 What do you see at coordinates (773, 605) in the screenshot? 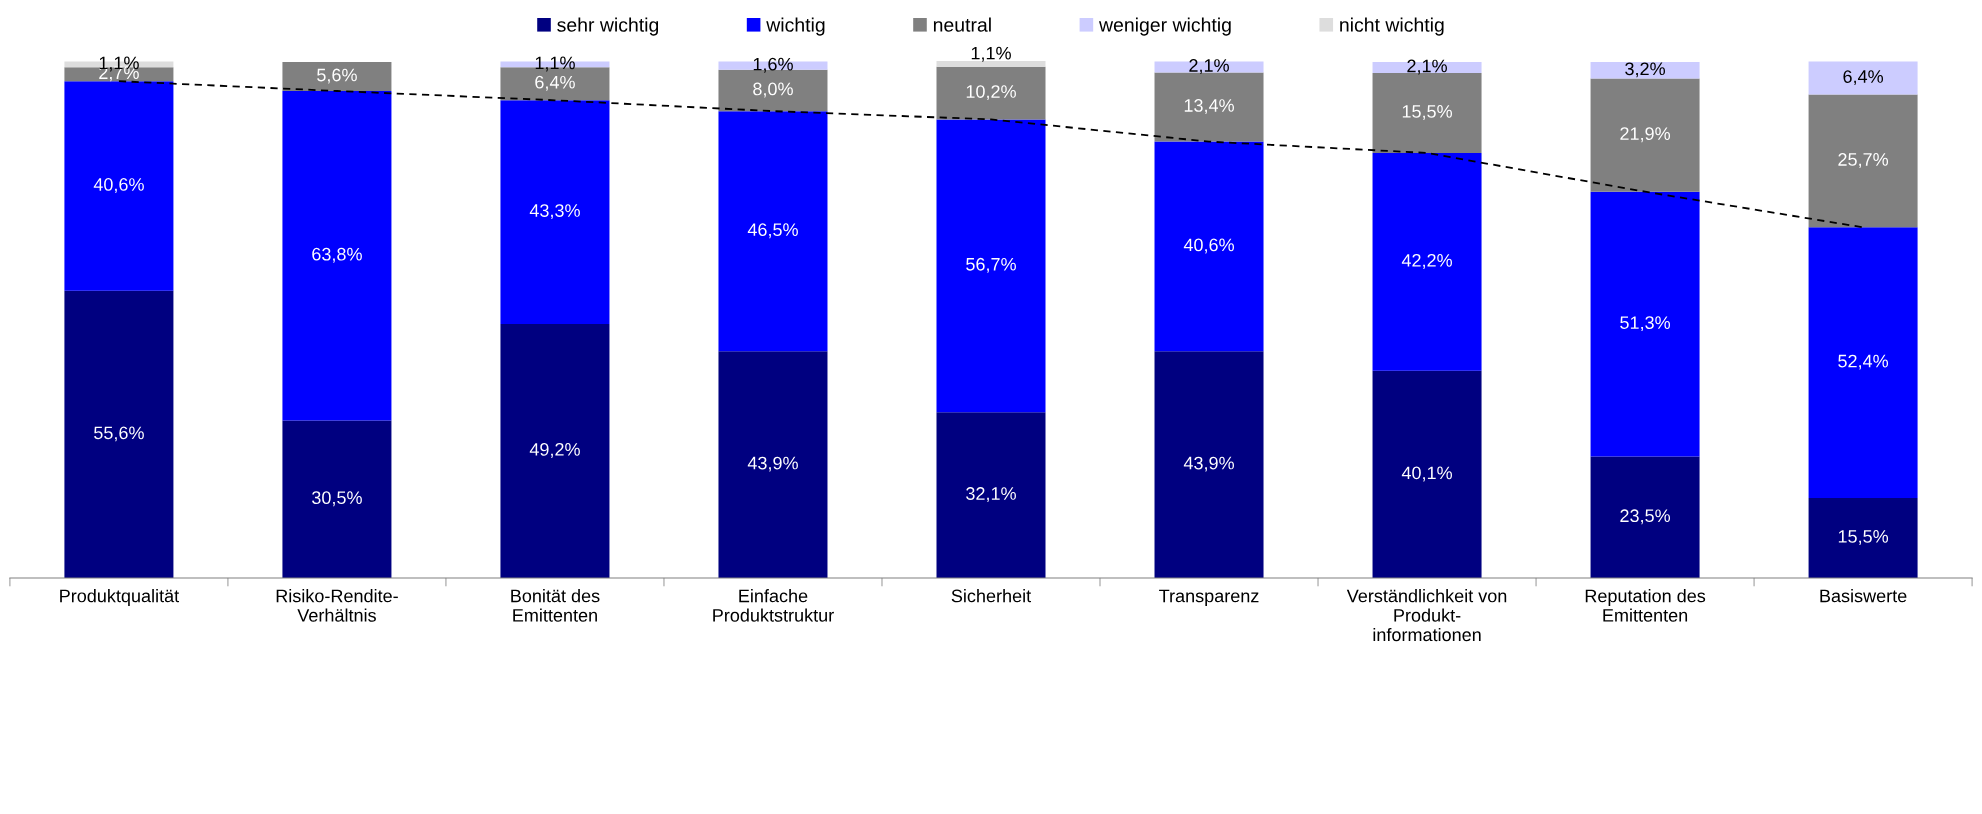
I see `x-tick-label: Einfache Produktstruktur` at bounding box center [773, 605].